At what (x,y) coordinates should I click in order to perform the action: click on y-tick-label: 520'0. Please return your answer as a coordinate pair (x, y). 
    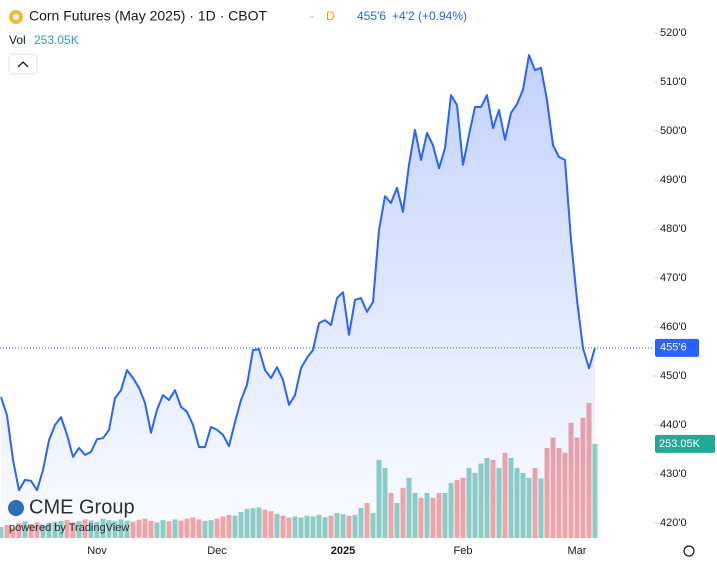
    Looking at the image, I should click on (673, 33).